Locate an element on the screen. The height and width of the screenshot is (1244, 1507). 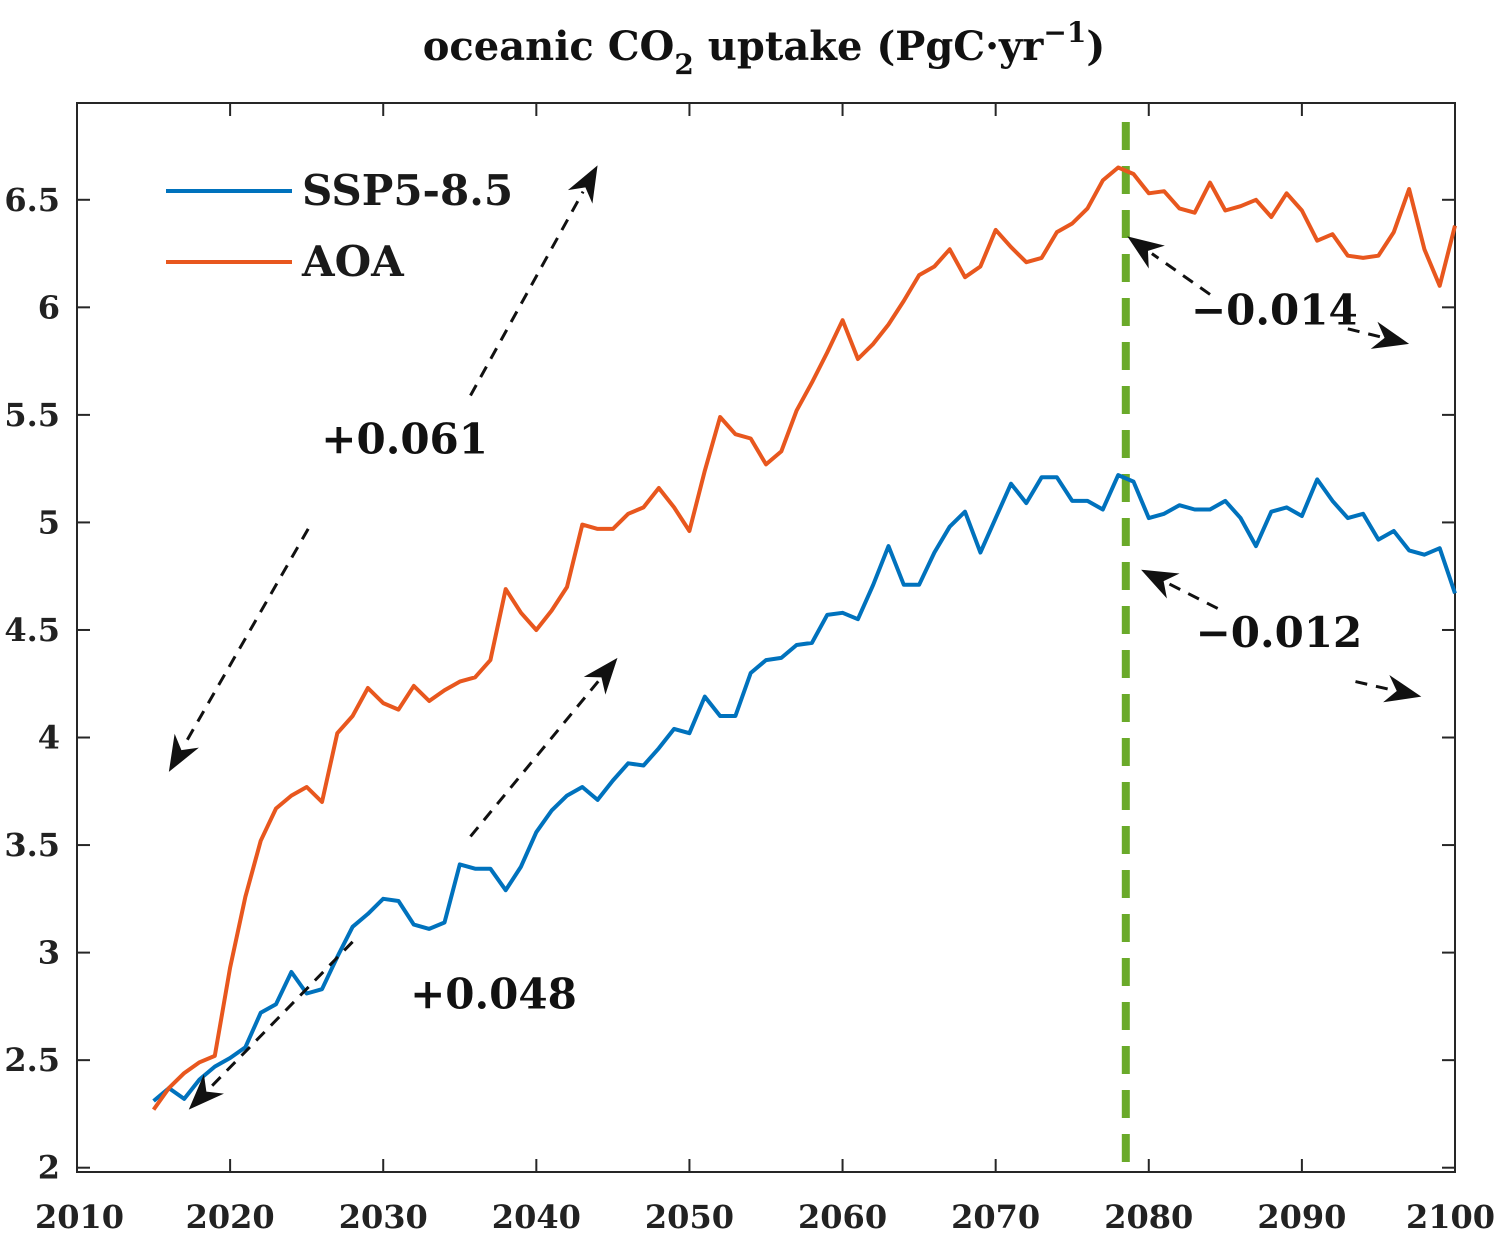
y-tick-label: 2 is located at coordinates (49, 1168).